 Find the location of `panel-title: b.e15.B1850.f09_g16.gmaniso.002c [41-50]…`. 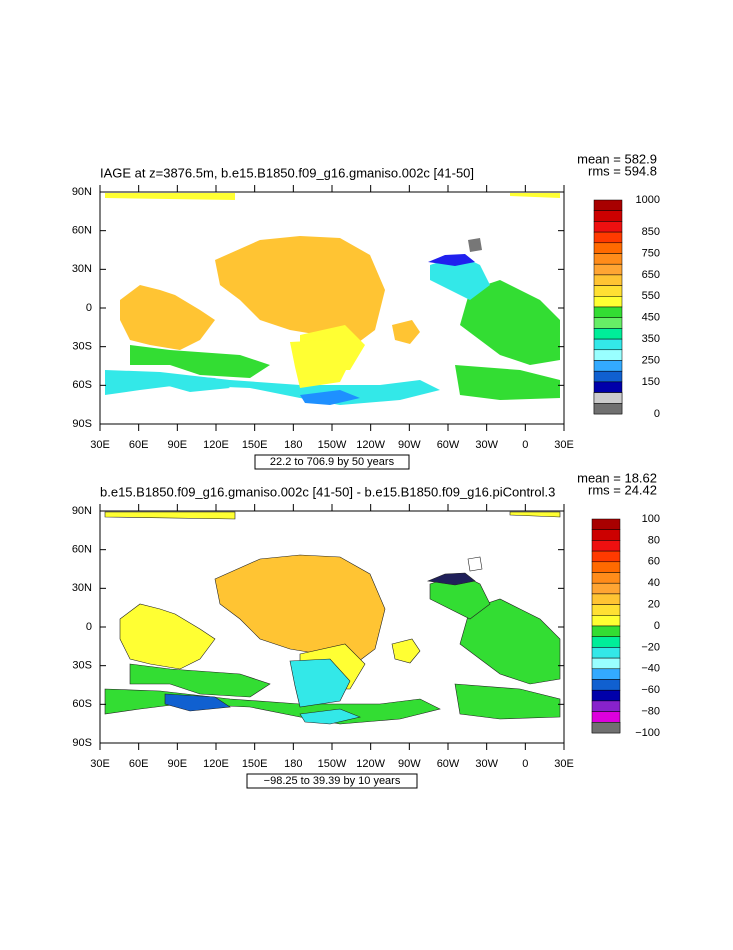

panel-title: b.e15.B1850.f09_g16.gmaniso.002c [41-50]… is located at coordinates (327, 491).